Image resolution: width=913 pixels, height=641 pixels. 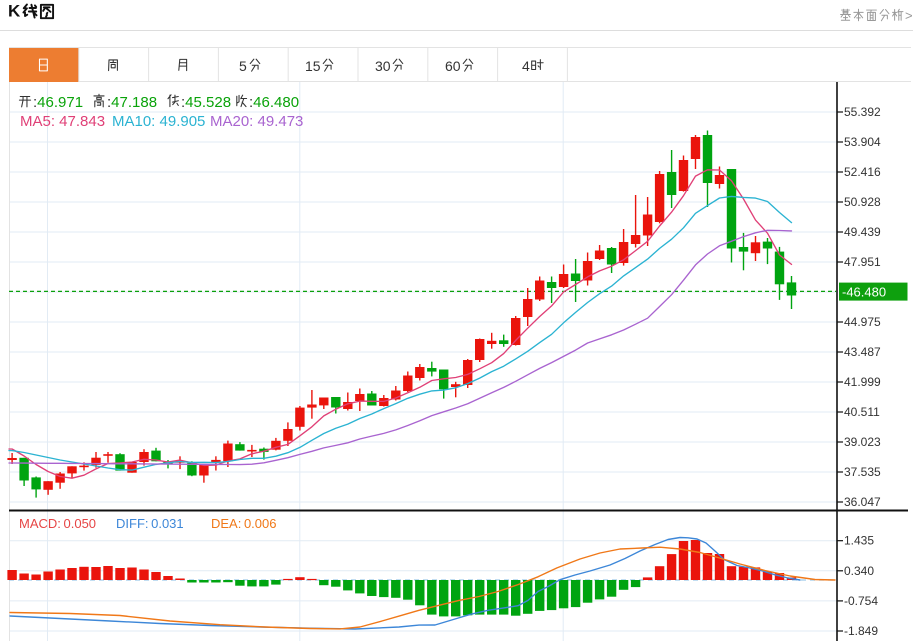 I want to click on svg-text: 50.928, so click(x=862, y=202).